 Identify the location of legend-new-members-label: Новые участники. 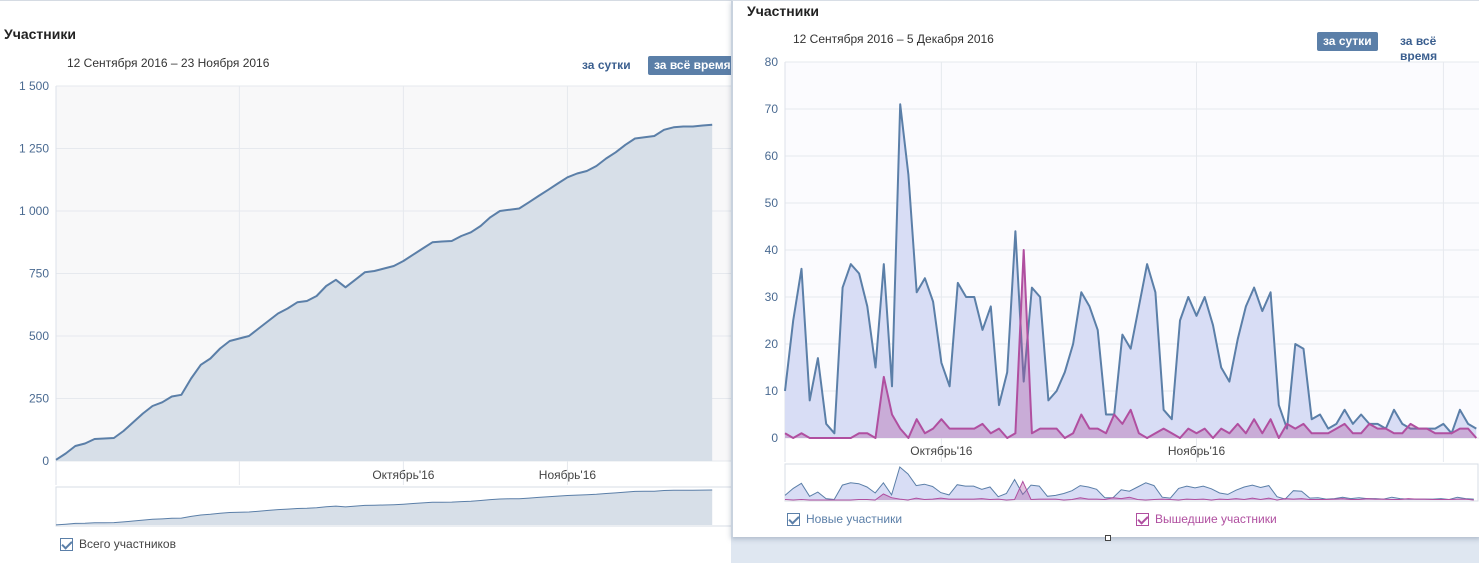
(854, 519).